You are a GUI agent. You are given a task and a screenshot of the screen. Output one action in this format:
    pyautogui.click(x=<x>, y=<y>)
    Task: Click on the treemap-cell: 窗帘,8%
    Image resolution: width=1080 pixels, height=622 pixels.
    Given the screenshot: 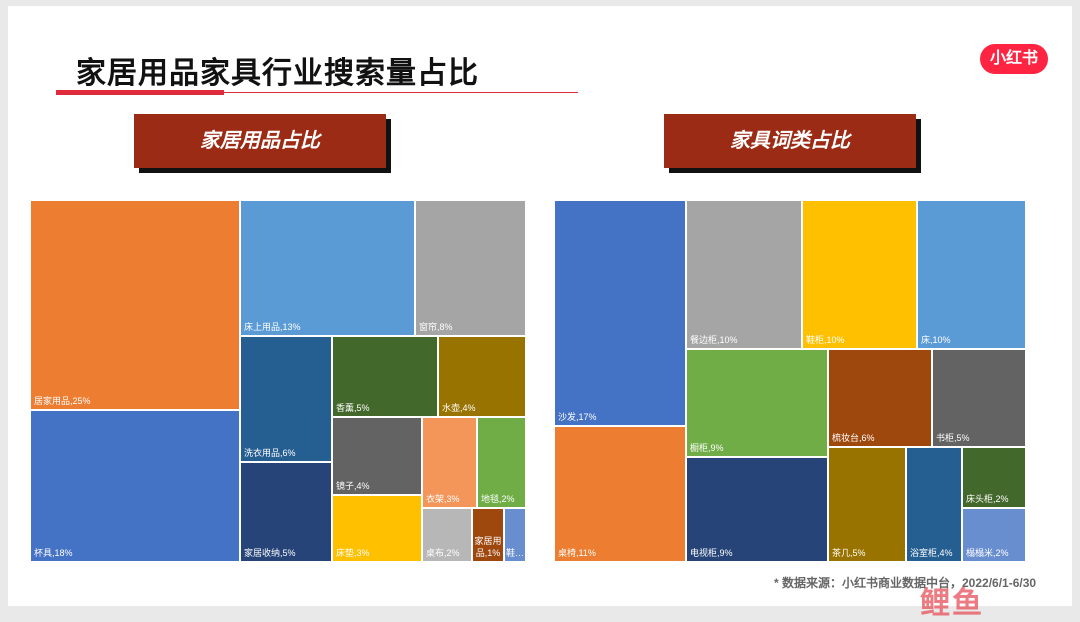 What is the action you would take?
    pyautogui.click(x=470, y=268)
    